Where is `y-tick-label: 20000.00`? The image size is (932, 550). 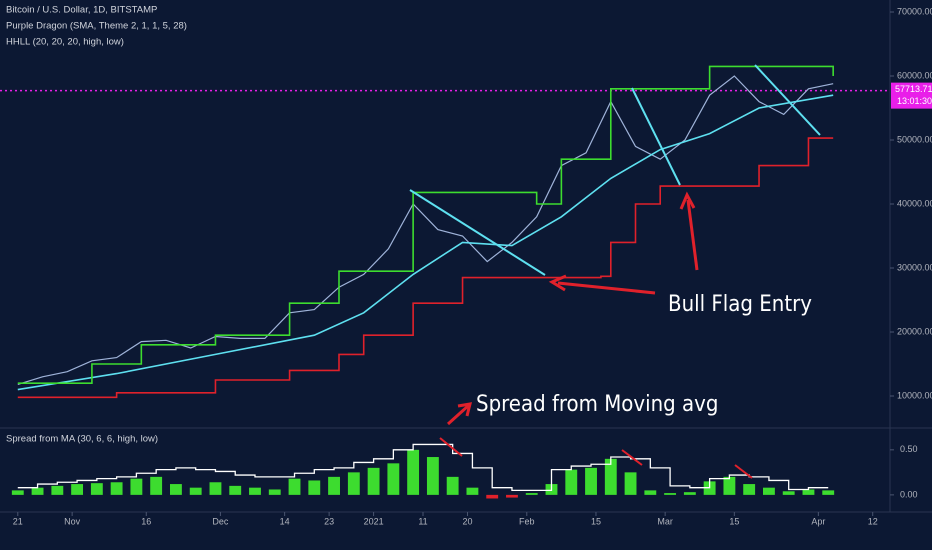 y-tick-label: 20000.00 is located at coordinates (914, 331).